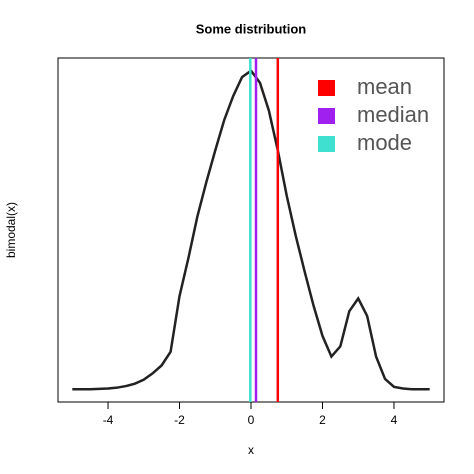 Image resolution: width=474 pixels, height=474 pixels. Describe the element at coordinates (11, 230) in the screenshot. I see `y-axis-label: bimodal(x)` at that location.